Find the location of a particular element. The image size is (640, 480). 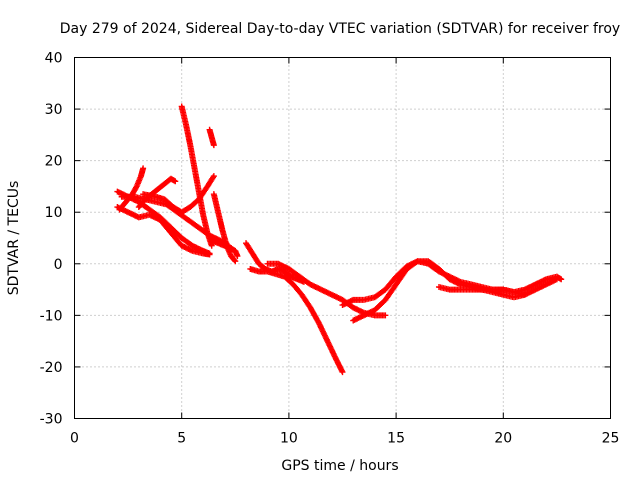

x-tick-label: 5 is located at coordinates (181, 439).